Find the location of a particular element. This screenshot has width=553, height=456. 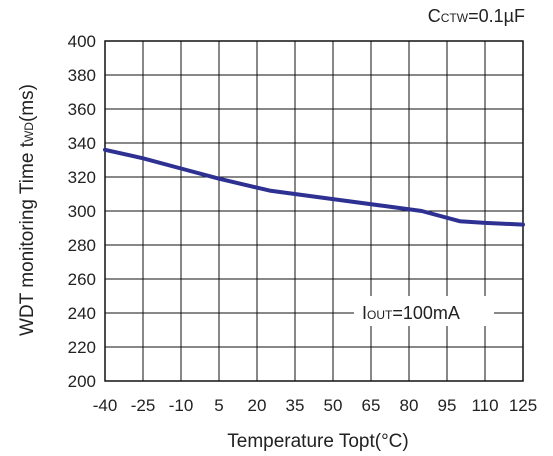

y-tick-label-4: 280 is located at coordinates (82, 245).